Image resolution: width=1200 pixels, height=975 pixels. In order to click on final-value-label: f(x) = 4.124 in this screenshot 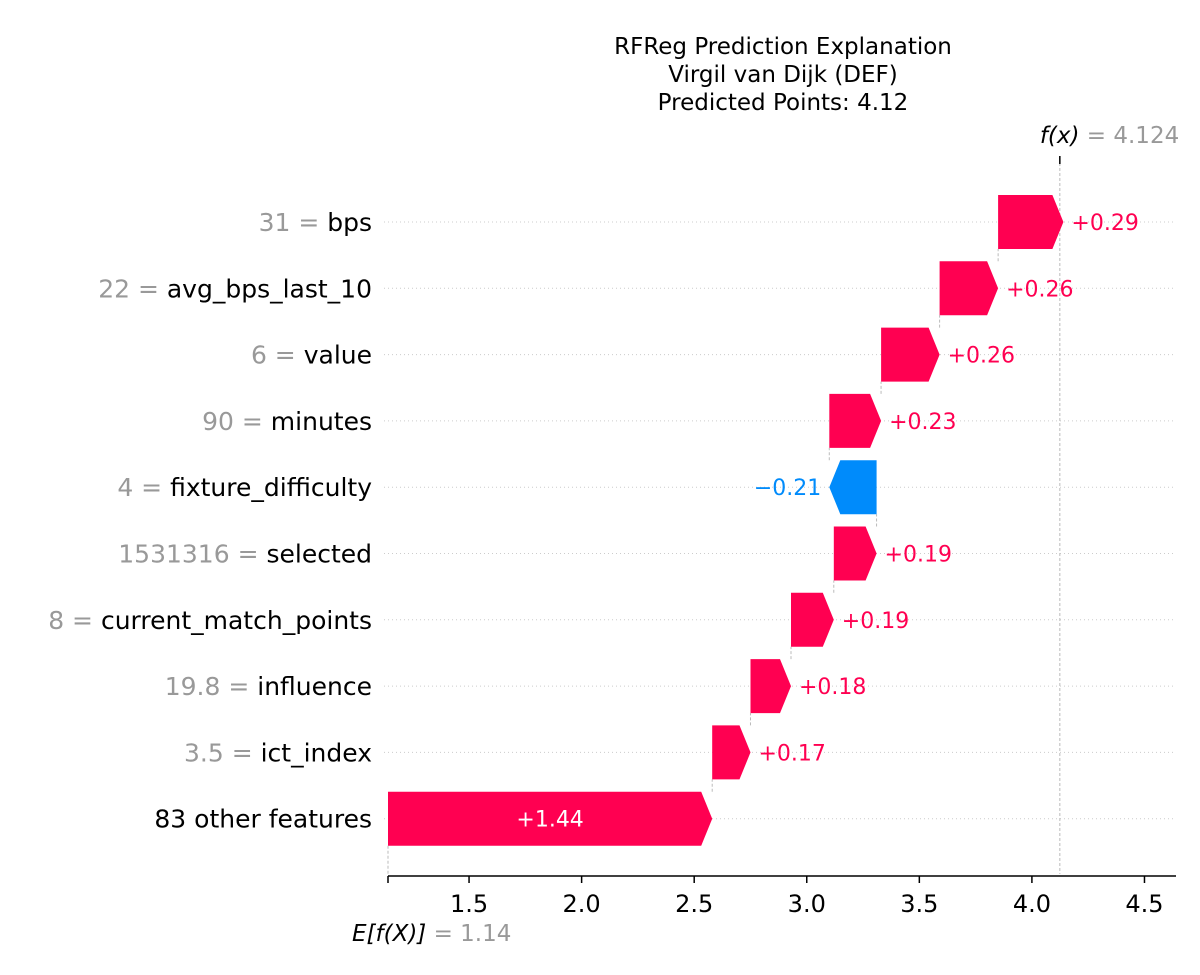, I will do `click(1109, 136)`.